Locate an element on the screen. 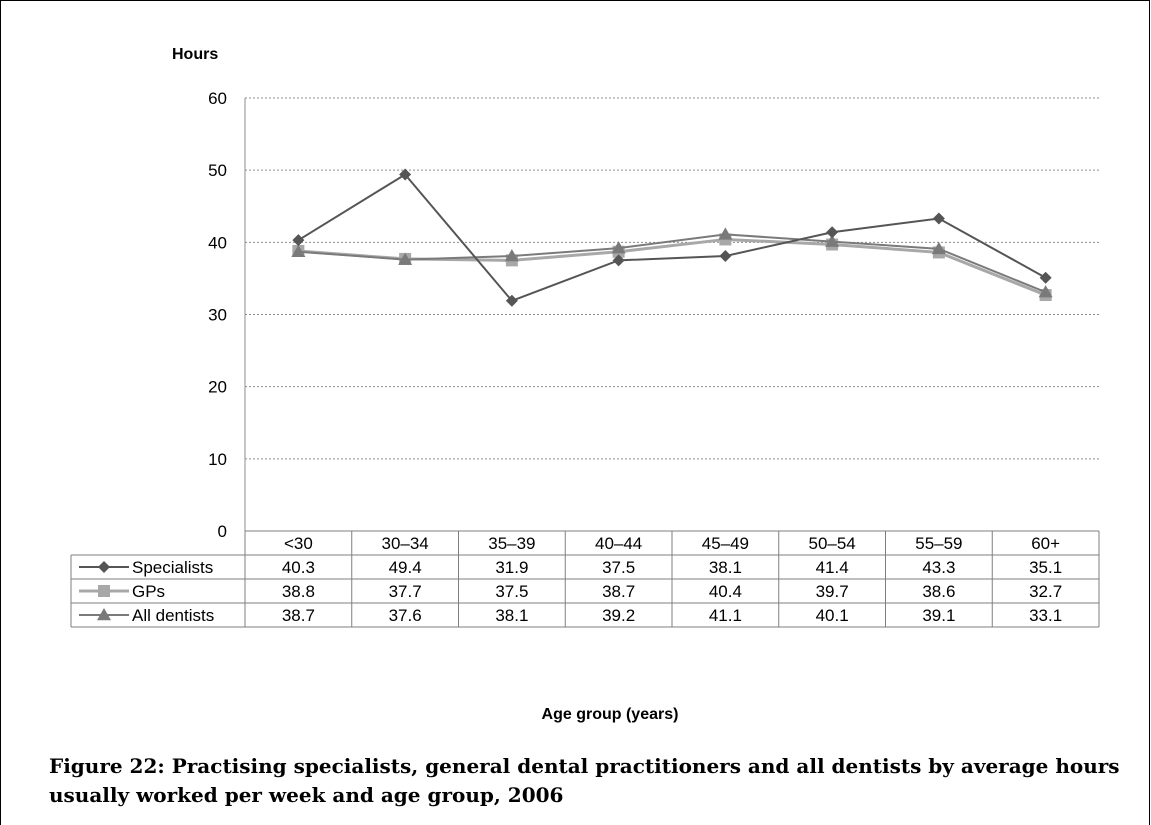  series-specialists is located at coordinates (672, 237).